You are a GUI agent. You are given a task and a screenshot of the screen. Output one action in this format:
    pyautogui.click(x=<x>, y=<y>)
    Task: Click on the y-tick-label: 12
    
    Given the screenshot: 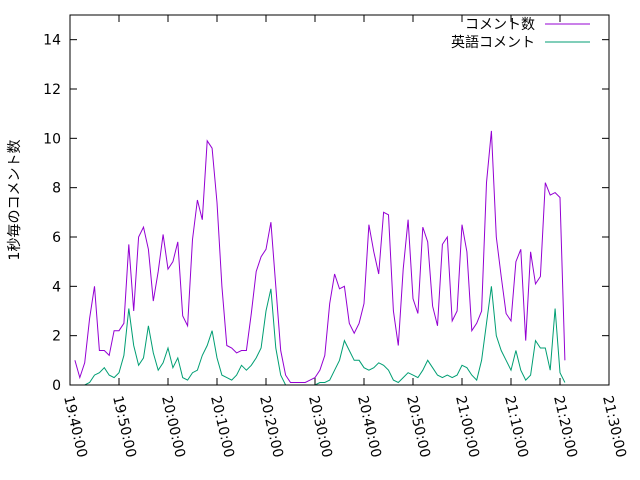 What is the action you would take?
    pyautogui.click(x=52, y=90)
    